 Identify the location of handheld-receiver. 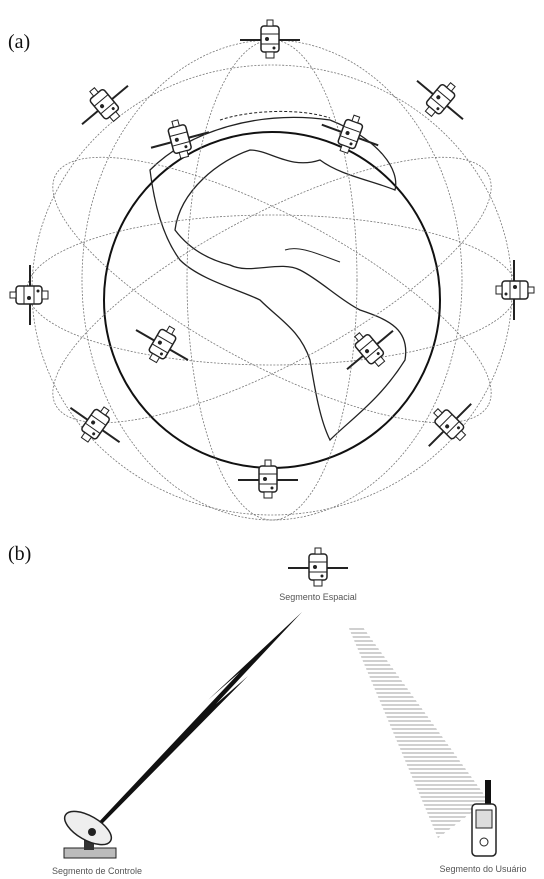
(484, 818).